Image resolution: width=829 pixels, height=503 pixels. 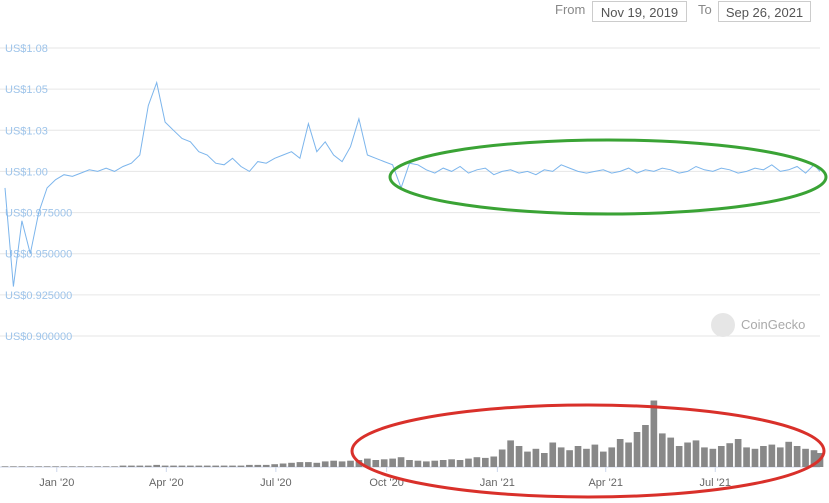 What do you see at coordinates (764, 11) in the screenshot?
I see `to-input: Sep 26, 2021` at bounding box center [764, 11].